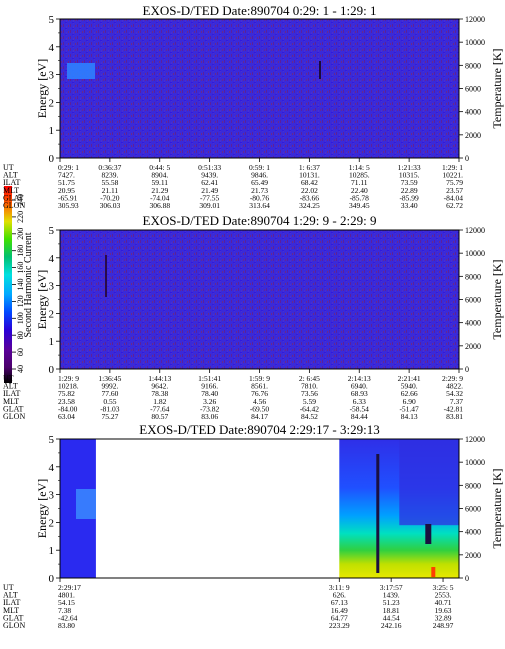 This screenshot has width=505, height=649. Describe the element at coordinates (210, 408) in the screenshot. I see `orbit-row-value: -73.82` at that location.